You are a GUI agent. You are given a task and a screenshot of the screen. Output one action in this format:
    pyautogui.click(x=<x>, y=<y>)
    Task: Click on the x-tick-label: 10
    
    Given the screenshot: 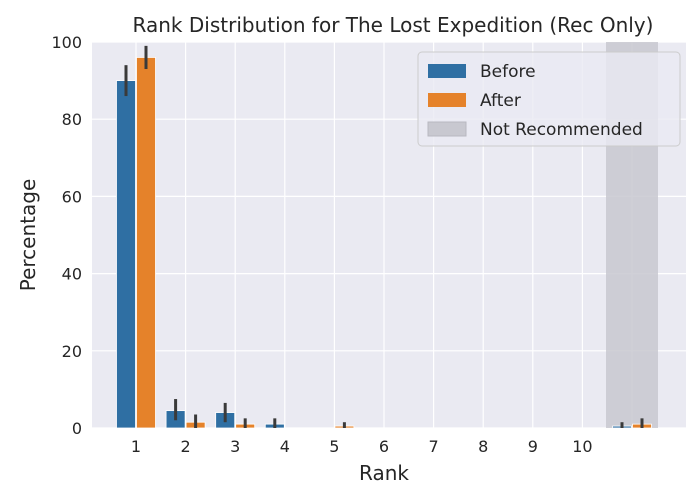 What is the action you would take?
    pyautogui.click(x=582, y=446)
    